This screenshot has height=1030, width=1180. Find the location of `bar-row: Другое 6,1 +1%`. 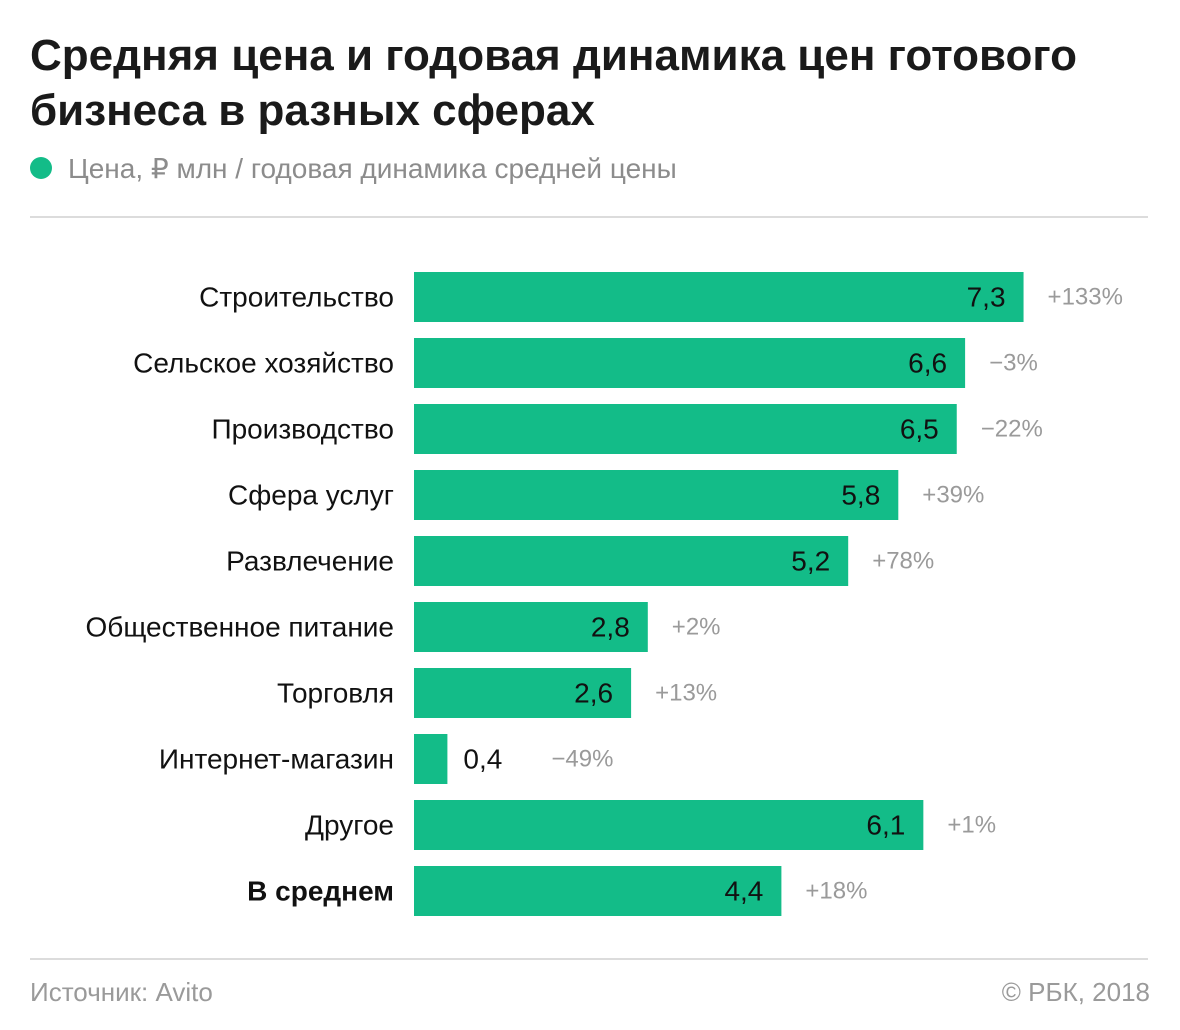

bar-row: Другое 6,1 +1% is located at coordinates (650, 825).